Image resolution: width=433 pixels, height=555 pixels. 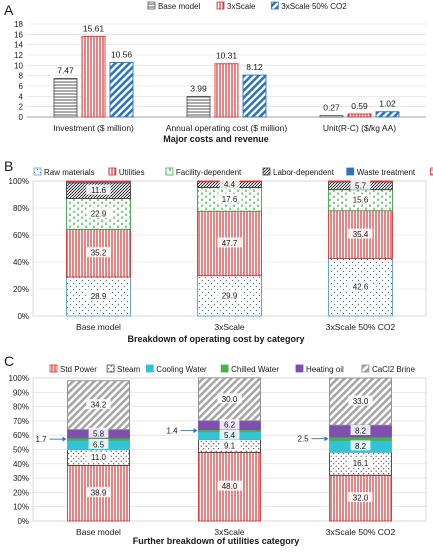 What do you see at coordinates (21, 507) in the screenshot?
I see `y-tick-label: 10%` at bounding box center [21, 507].